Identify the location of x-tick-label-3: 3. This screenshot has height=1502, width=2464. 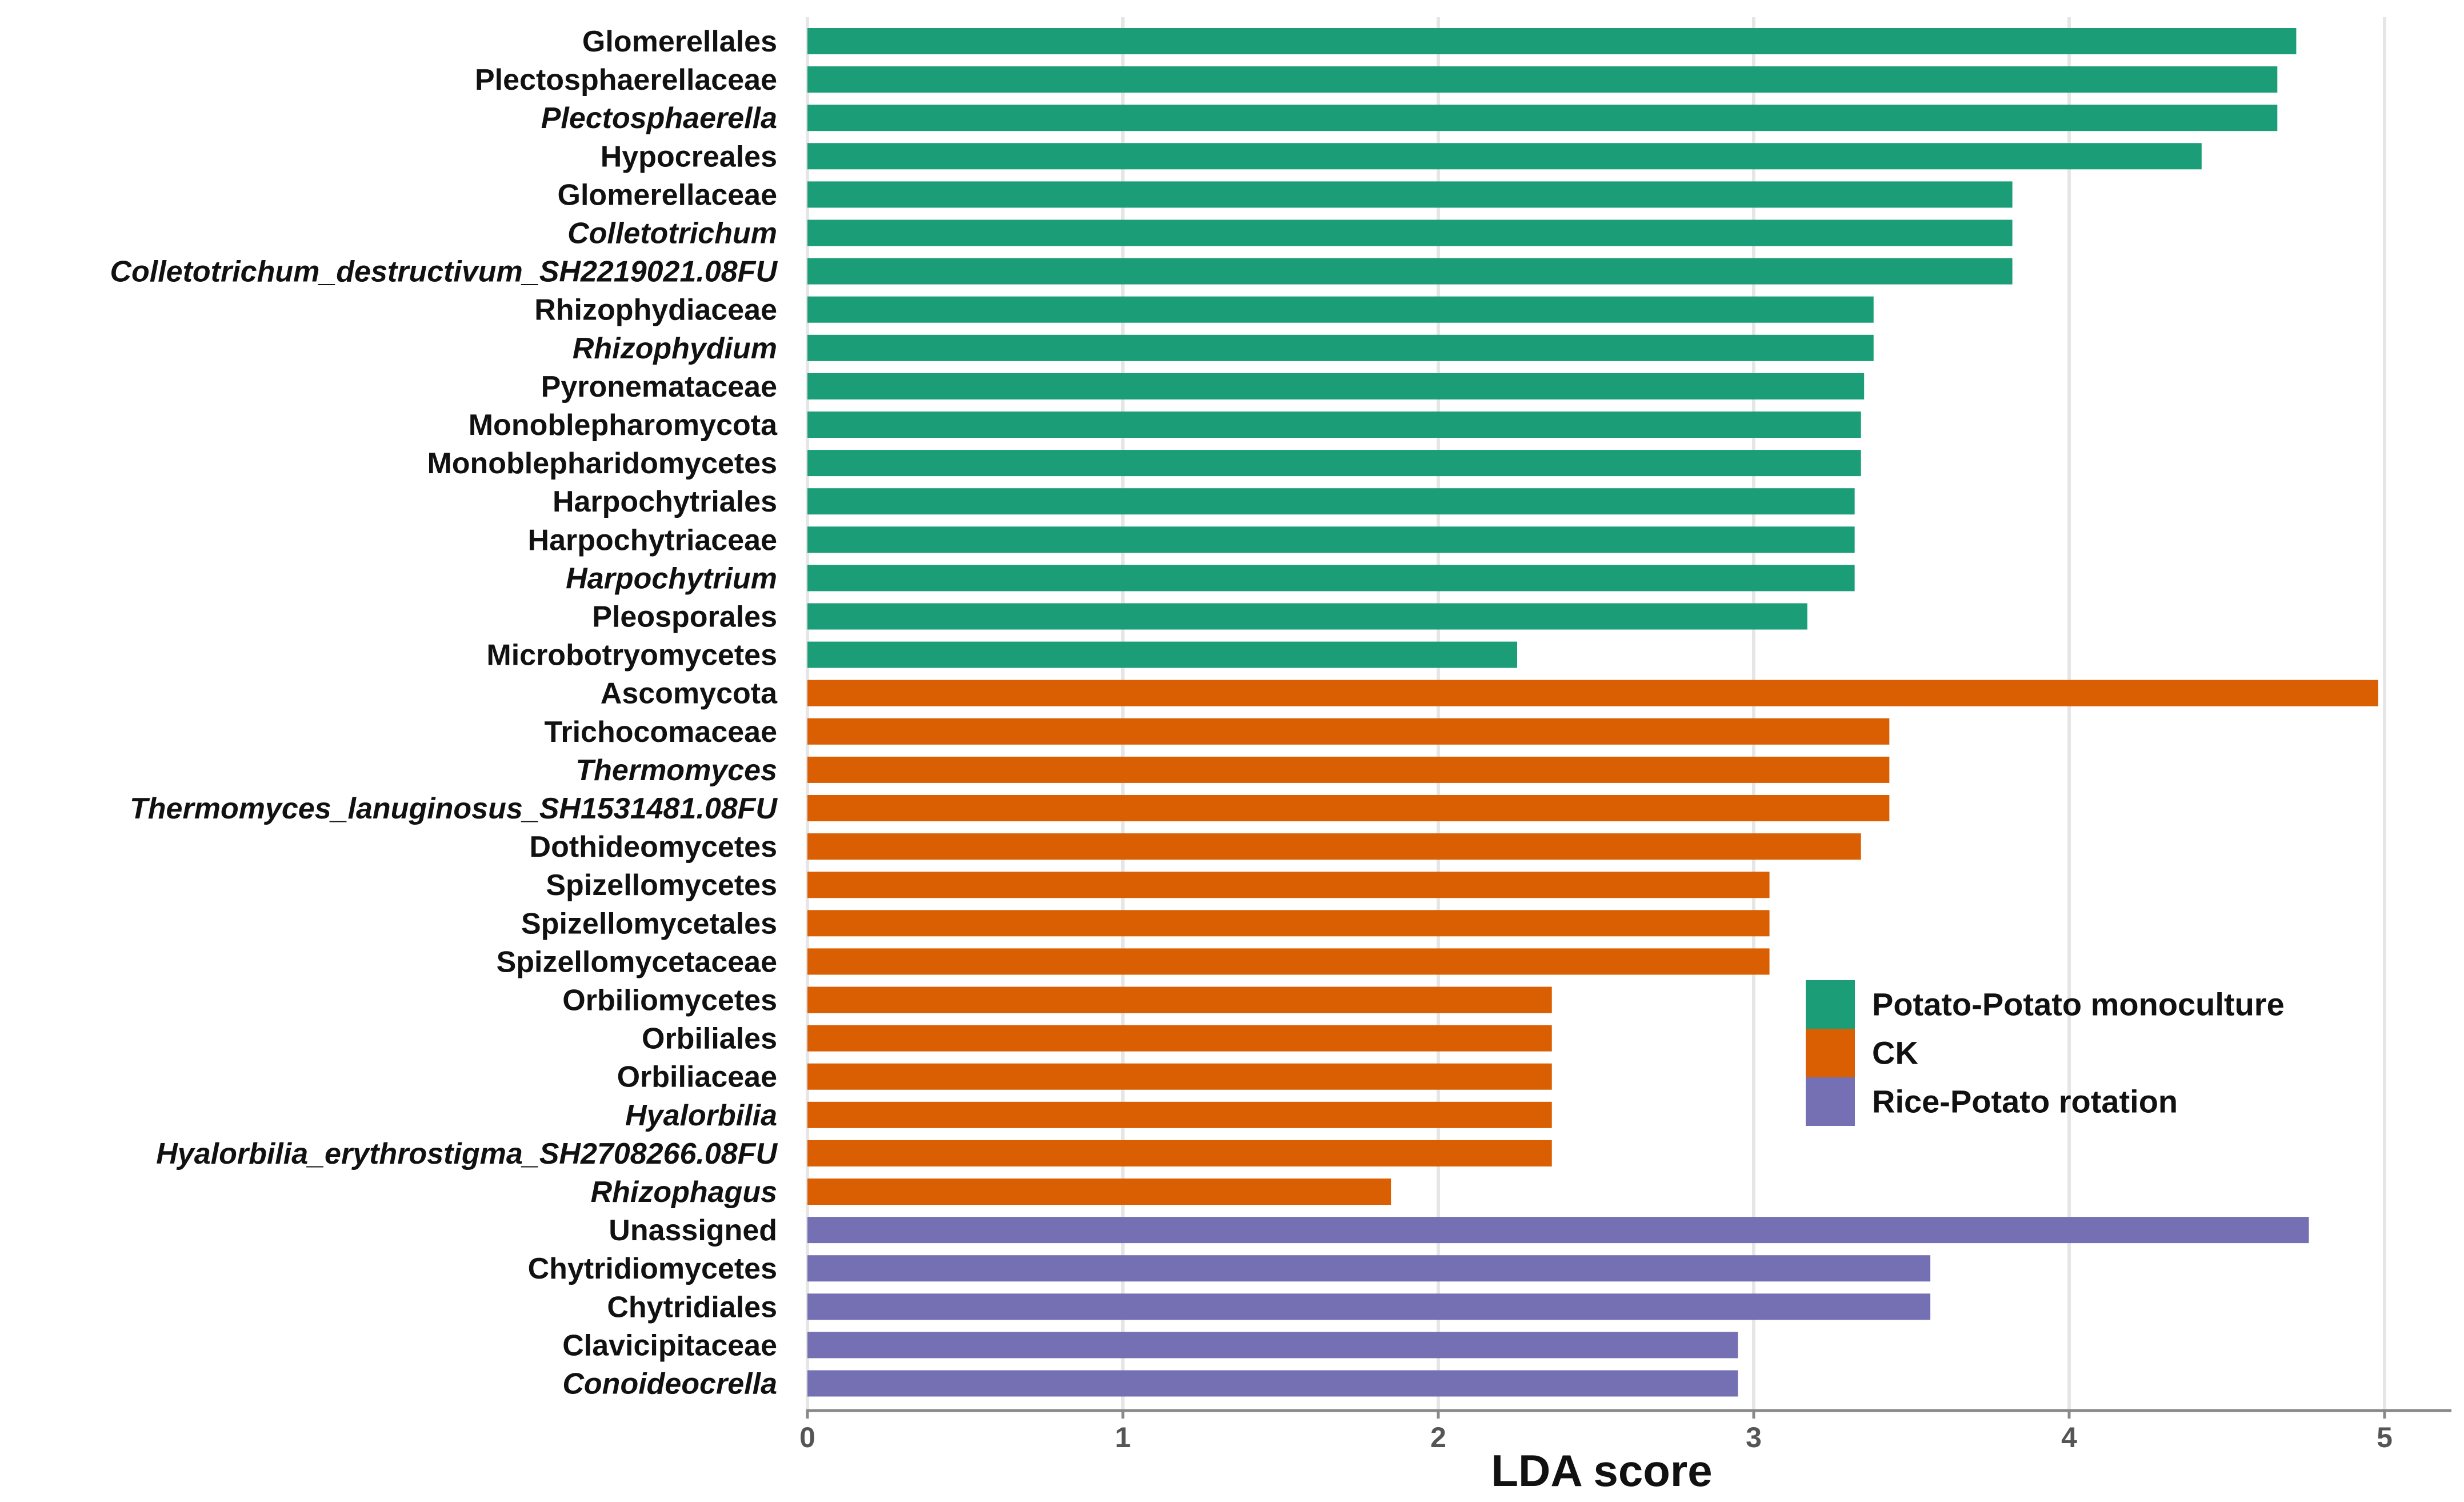
(1754, 1437).